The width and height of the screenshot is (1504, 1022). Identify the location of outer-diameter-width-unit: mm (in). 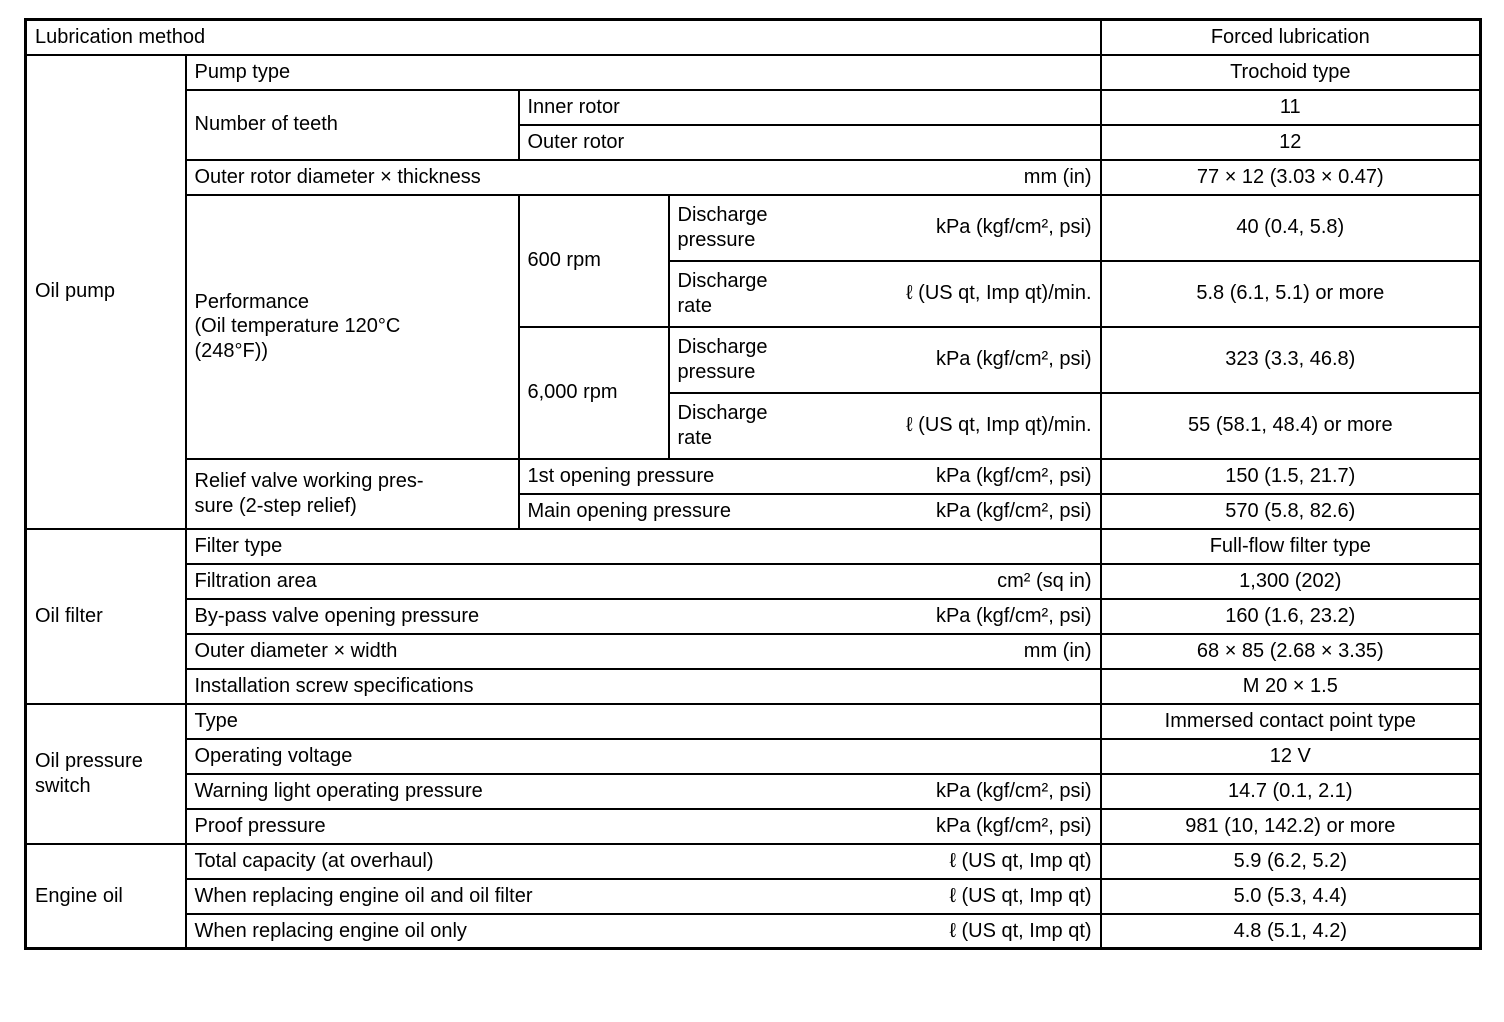
(1057, 650).